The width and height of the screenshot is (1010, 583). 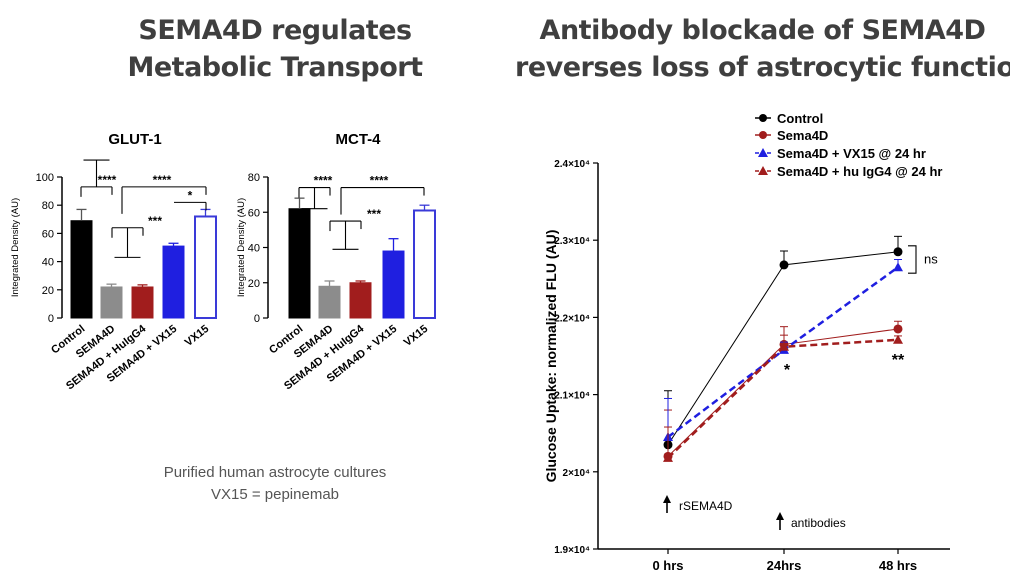 What do you see at coordinates (780, 516) in the screenshot?
I see `arrow-antibodies-head` at bounding box center [780, 516].